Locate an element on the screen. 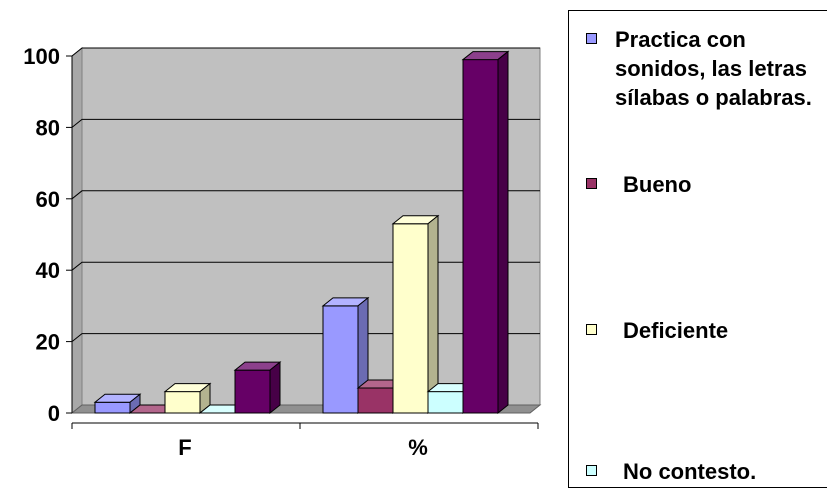 This screenshot has height=488, width=827. y-tick-label: 0 is located at coordinates (54, 413).